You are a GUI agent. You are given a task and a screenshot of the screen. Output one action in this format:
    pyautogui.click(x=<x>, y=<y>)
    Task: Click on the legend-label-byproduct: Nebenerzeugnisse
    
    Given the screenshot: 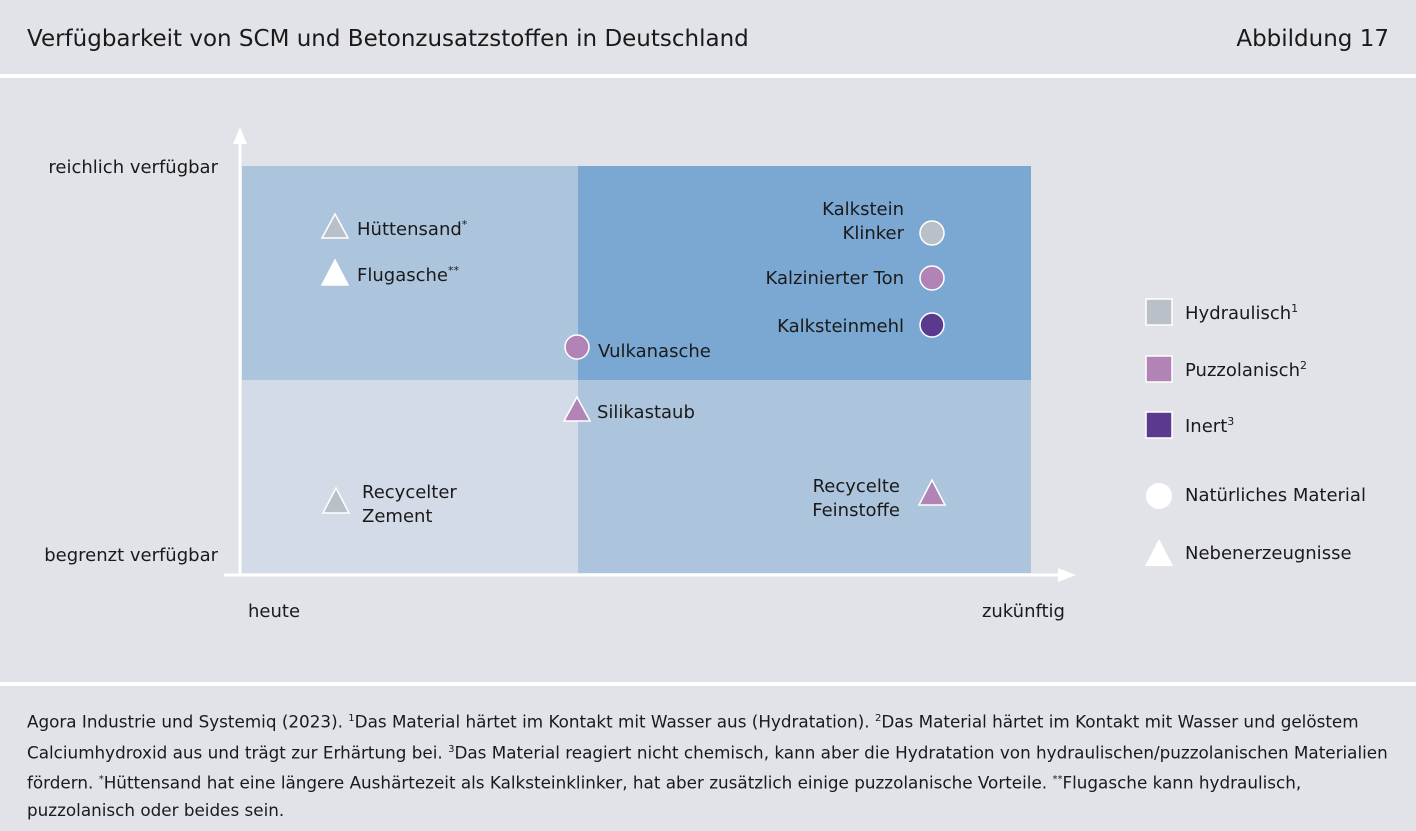 What is the action you would take?
    pyautogui.click(x=1268, y=553)
    